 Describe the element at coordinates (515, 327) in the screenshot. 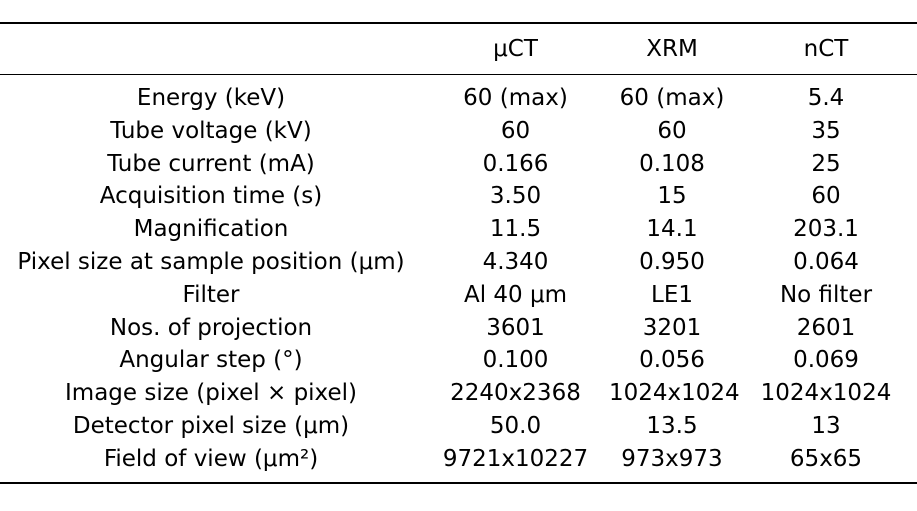

I see `cell-micro-ct: 3601` at that location.